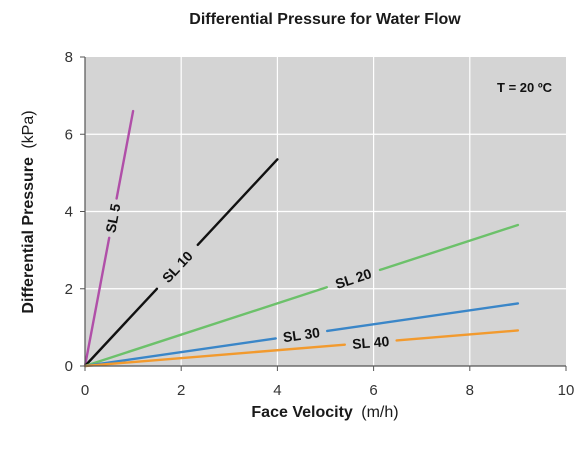 This screenshot has width=585, height=454. What do you see at coordinates (277, 390) in the screenshot?
I see `x-tick-label: 4` at bounding box center [277, 390].